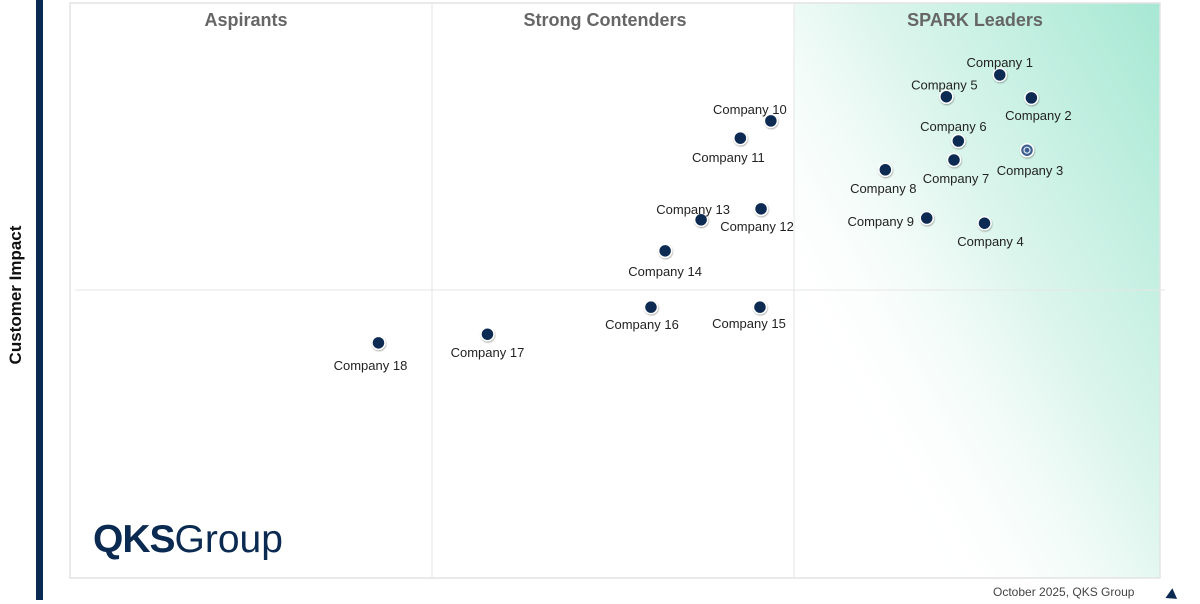  Describe the element at coordinates (990, 241) in the screenshot. I see `data-label: Company 4` at that location.